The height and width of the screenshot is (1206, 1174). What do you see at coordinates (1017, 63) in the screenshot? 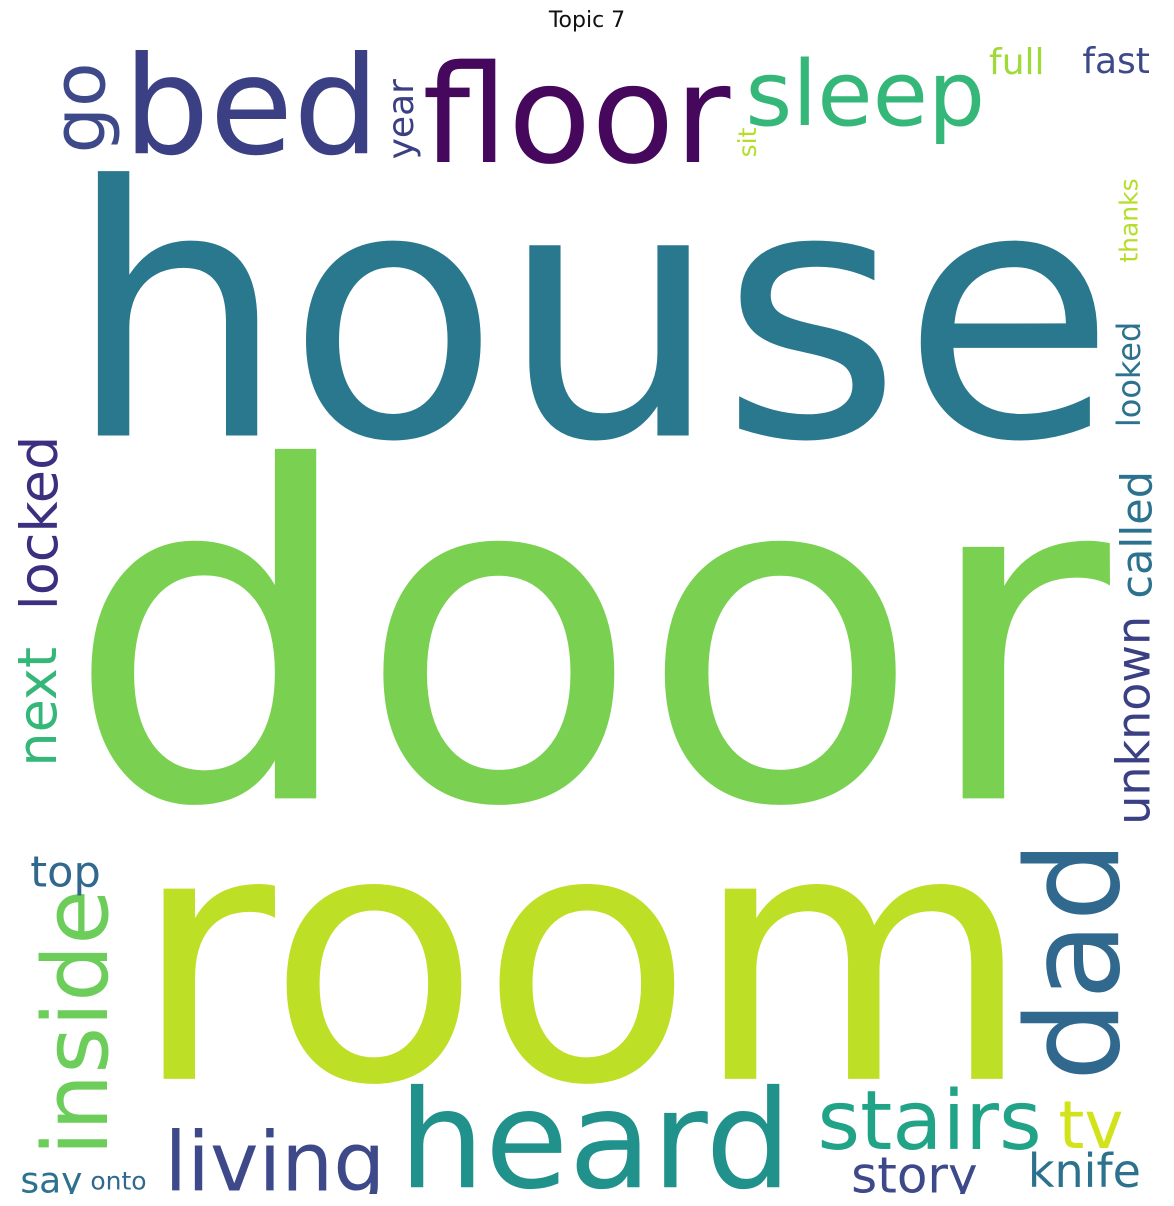
I see `word-full: full` at bounding box center [1017, 63].